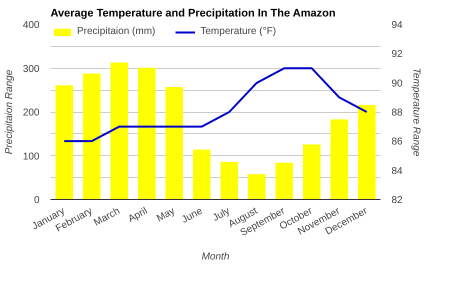  Describe the element at coordinates (238, 31) in the screenshot. I see `legend-label: Temperature (°F)` at that location.